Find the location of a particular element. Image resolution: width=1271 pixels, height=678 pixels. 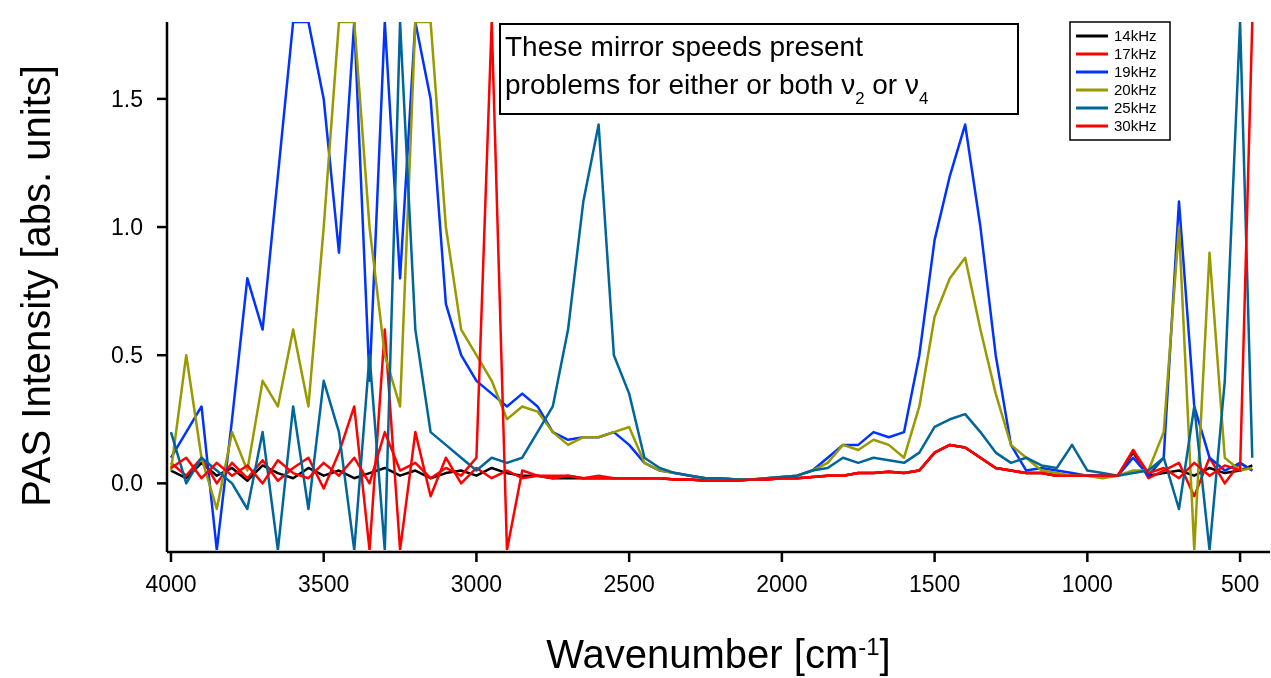

x-tick-label: 3500 is located at coordinates (324, 584).